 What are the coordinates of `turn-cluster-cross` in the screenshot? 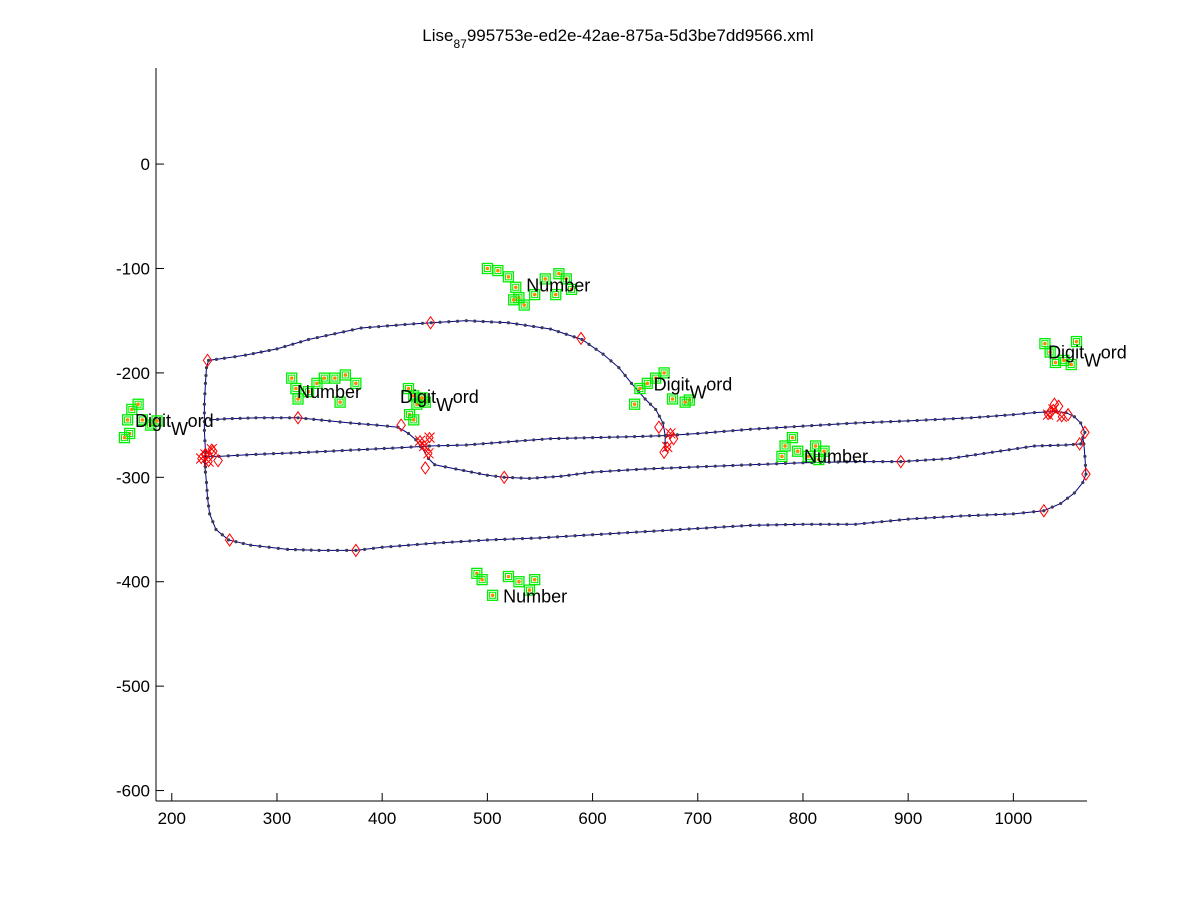 It's located at (667, 447).